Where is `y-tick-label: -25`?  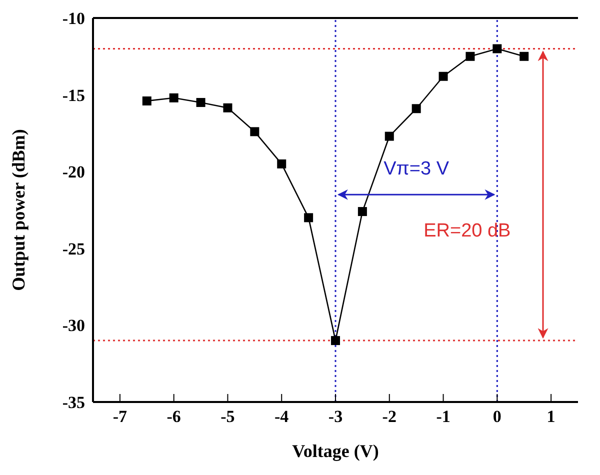 y-tick-label: -25 is located at coordinates (73, 248).